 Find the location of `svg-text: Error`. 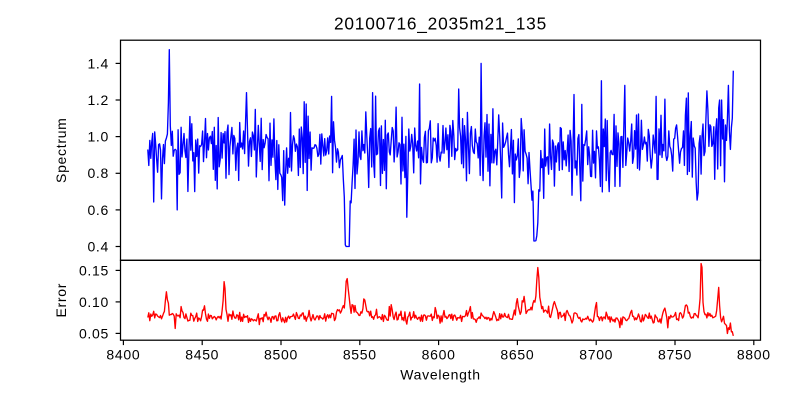

svg-text: Error is located at coordinates (61, 300).